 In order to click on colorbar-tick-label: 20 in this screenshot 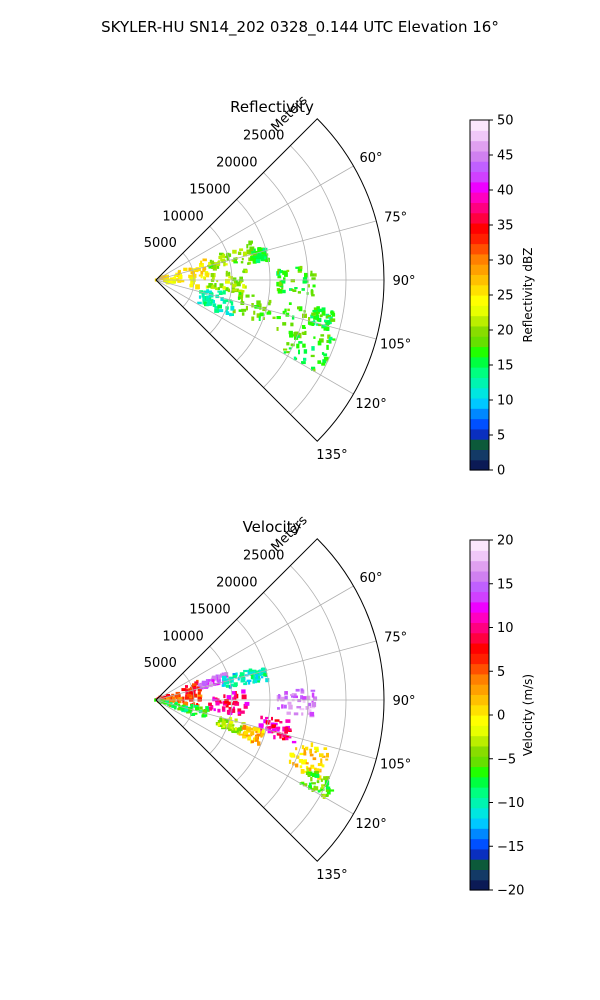, I will do `click(505, 331)`.